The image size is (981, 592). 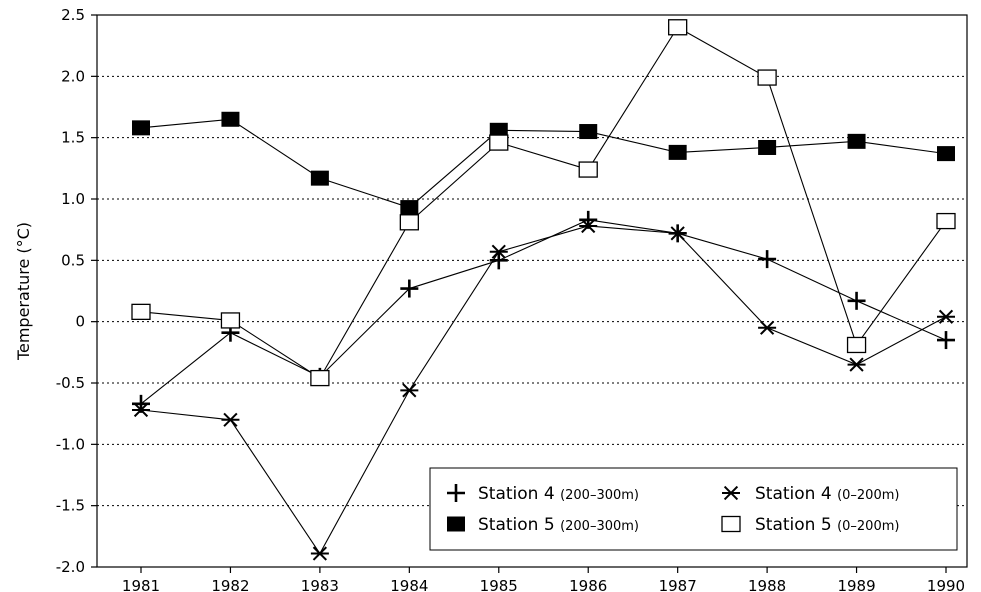 I want to click on legend-label: Station 5 (0–200m), so click(x=827, y=525).